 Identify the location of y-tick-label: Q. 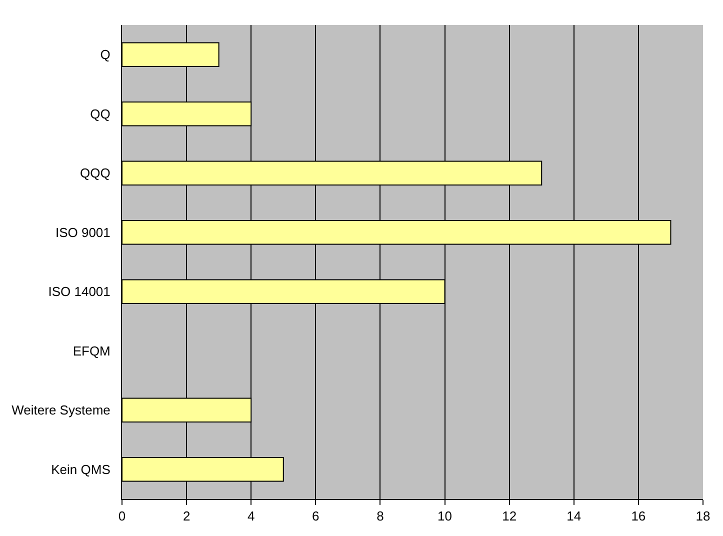
(105, 54).